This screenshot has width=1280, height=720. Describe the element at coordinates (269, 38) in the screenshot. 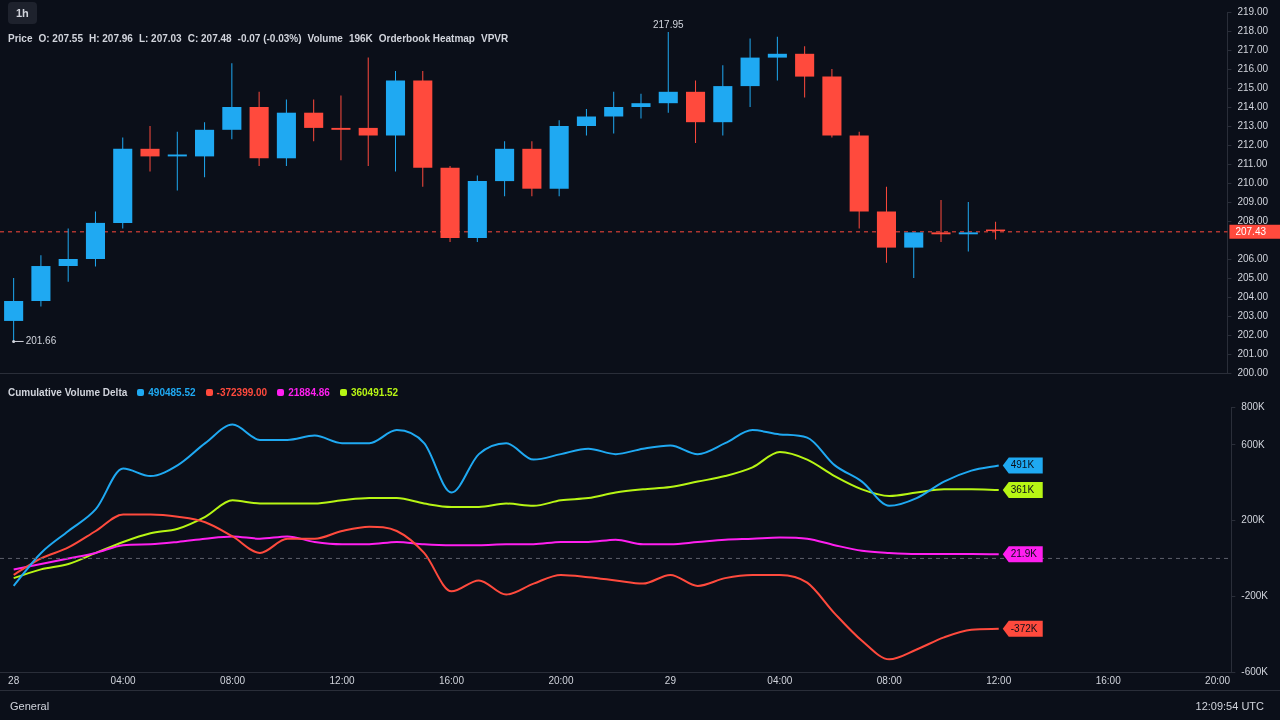

I see `annotation: -0.07 (-0.03%)` at that location.